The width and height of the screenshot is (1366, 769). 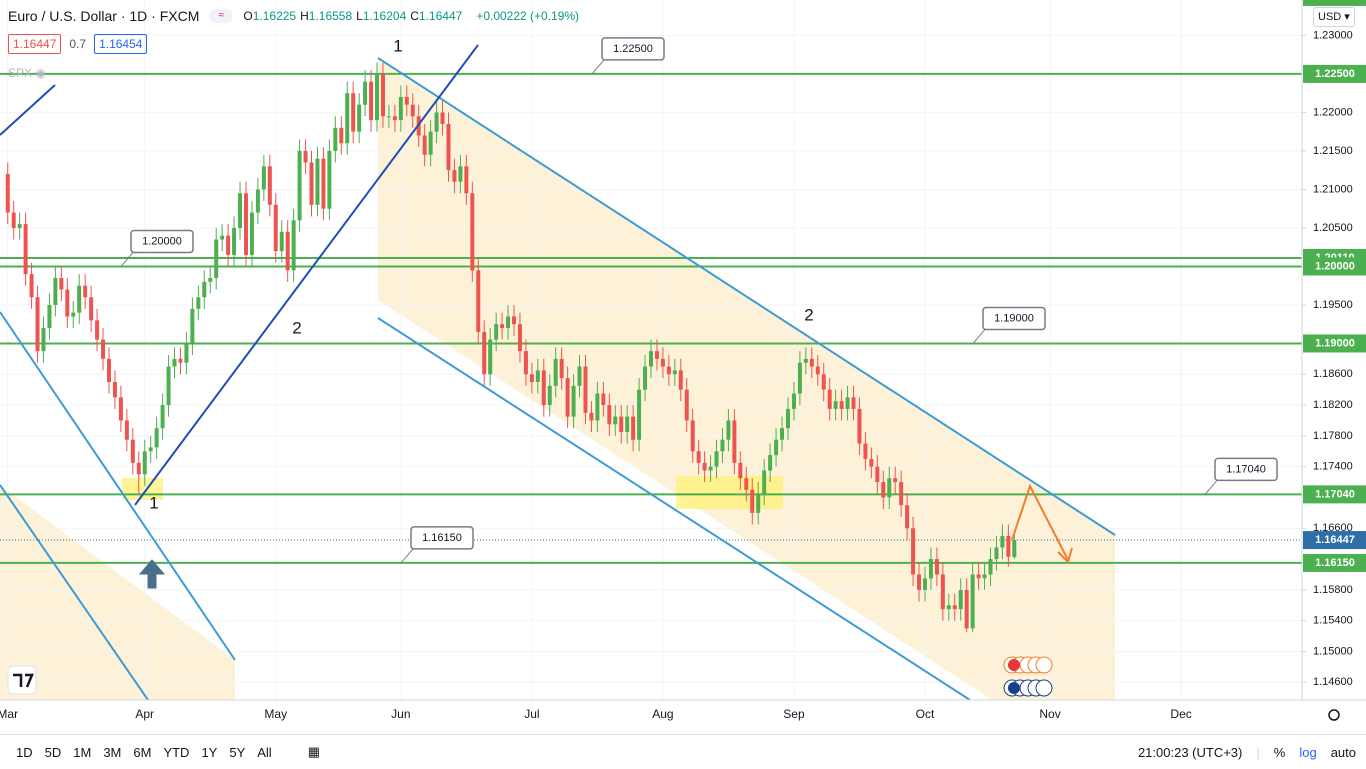 I want to click on range-button: All, so click(x=264, y=752).